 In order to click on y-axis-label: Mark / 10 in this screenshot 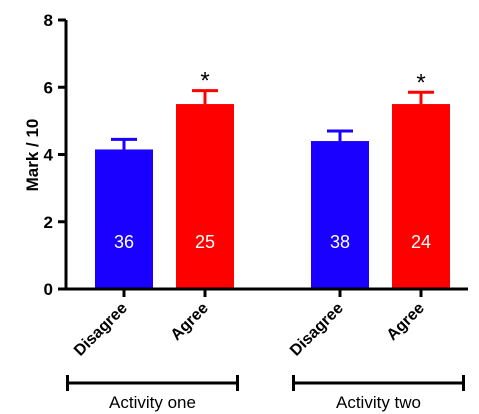, I will do `click(32, 155)`.